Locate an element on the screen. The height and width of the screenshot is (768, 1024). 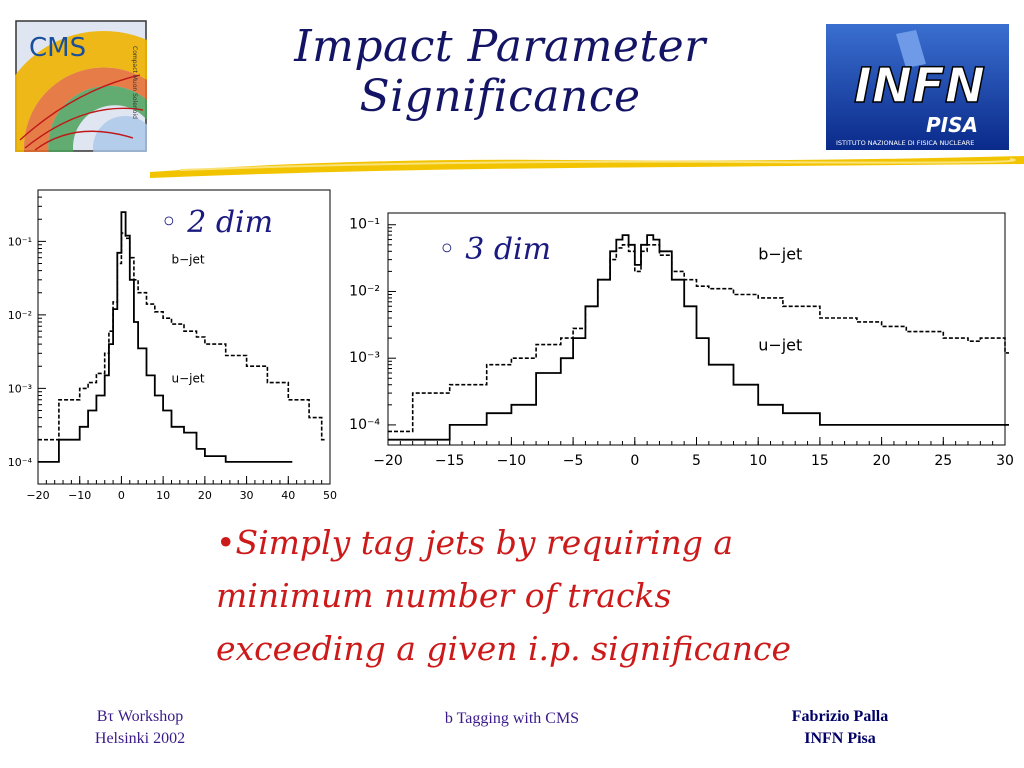
infn-logo-text: INFN is located at coordinates (919, 86).